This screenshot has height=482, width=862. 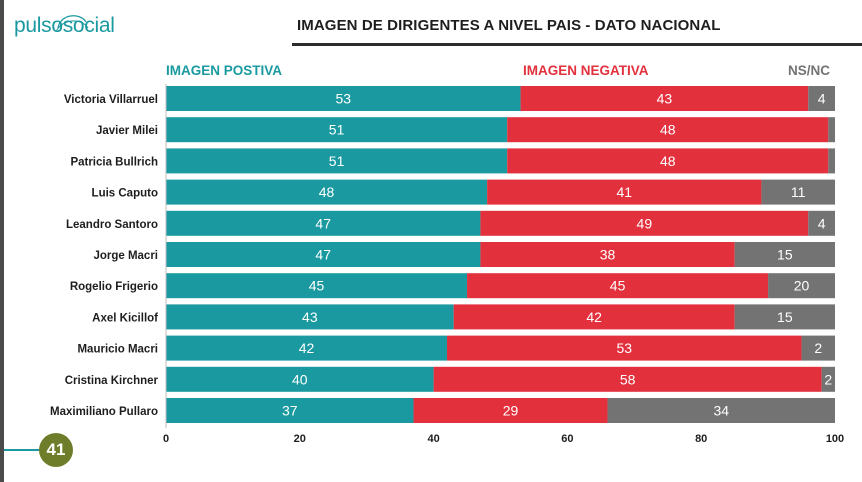 I want to click on category-label: Patricia Bullrich, so click(x=114, y=162).